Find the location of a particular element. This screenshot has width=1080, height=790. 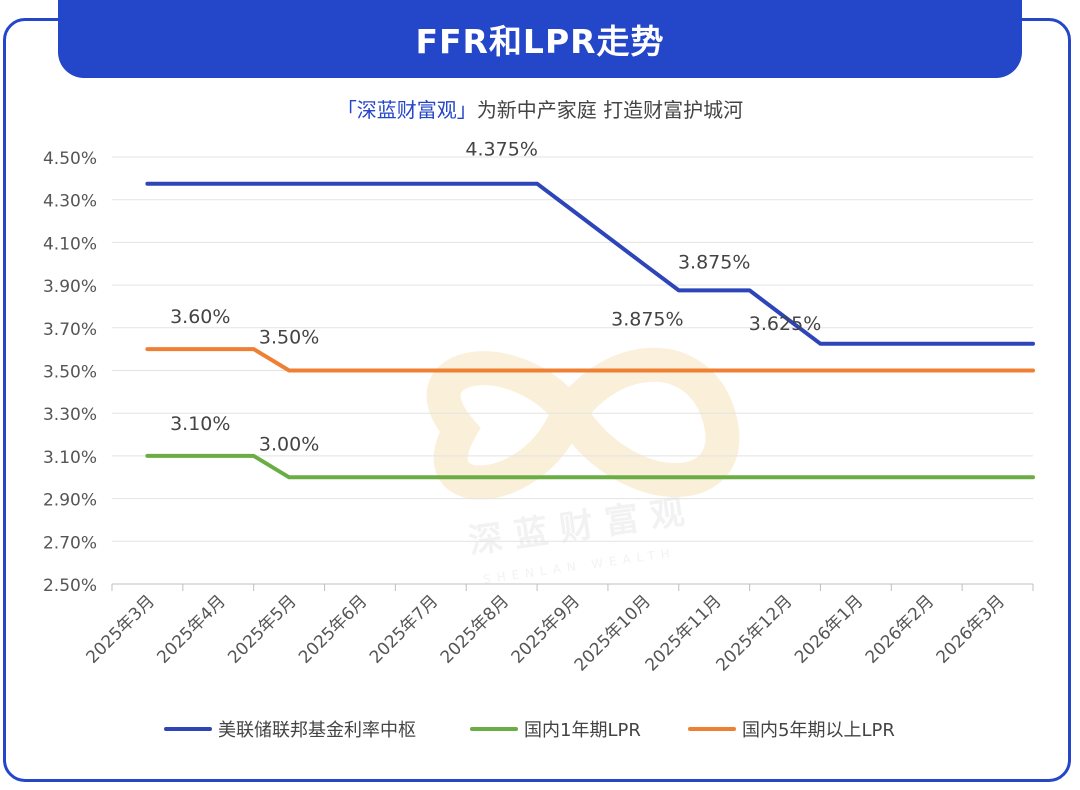

data-label: 3.10% is located at coordinates (200, 424).